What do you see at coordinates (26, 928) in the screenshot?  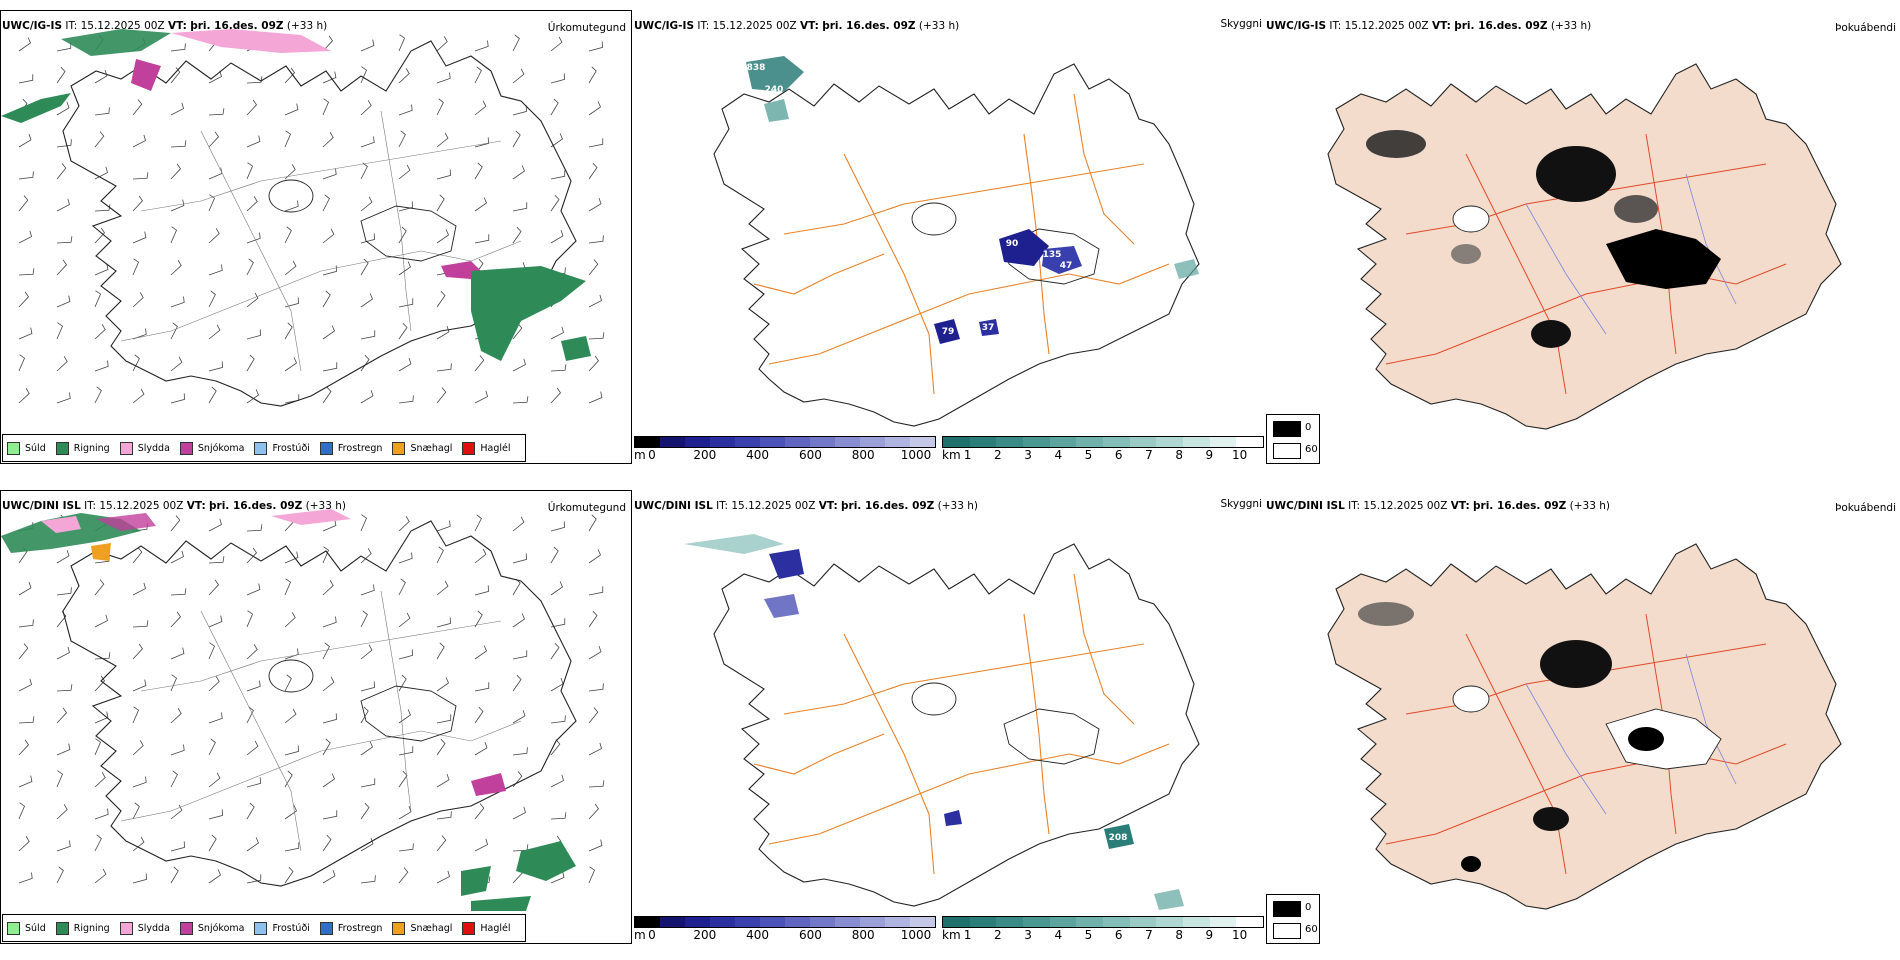 I see `legend-item: Súld` at bounding box center [26, 928].